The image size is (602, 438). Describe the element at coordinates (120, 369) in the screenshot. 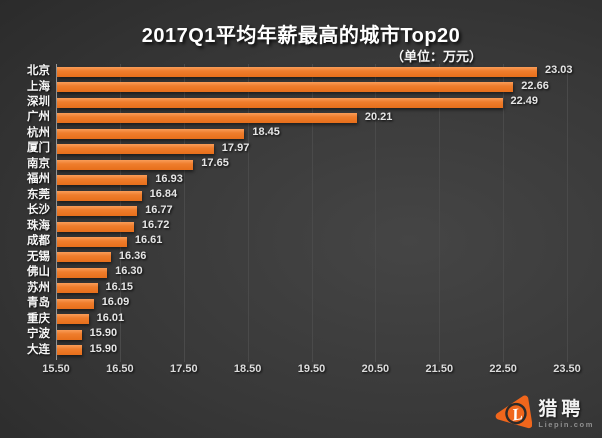

I see `x-tick-label: 16.50` at that location.